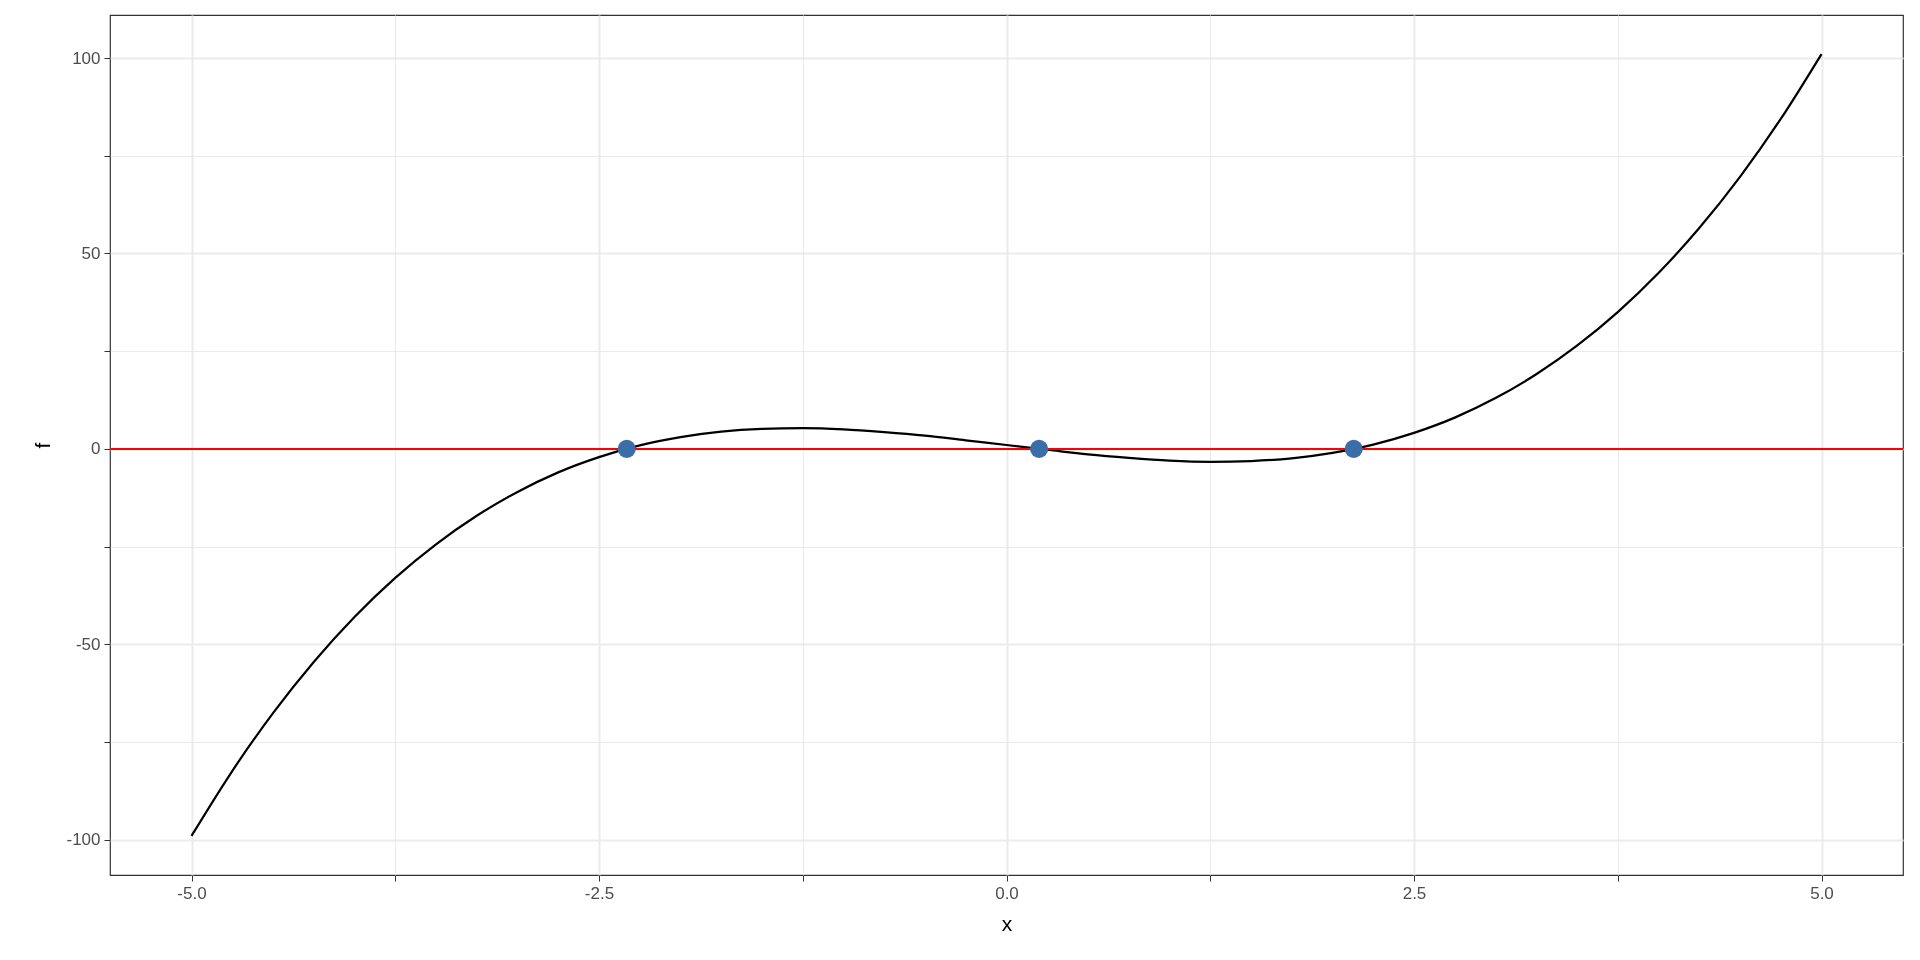 This screenshot has width=1920, height=960. Describe the element at coordinates (192, 893) in the screenshot. I see `x-tick-label: -5.0` at that location.